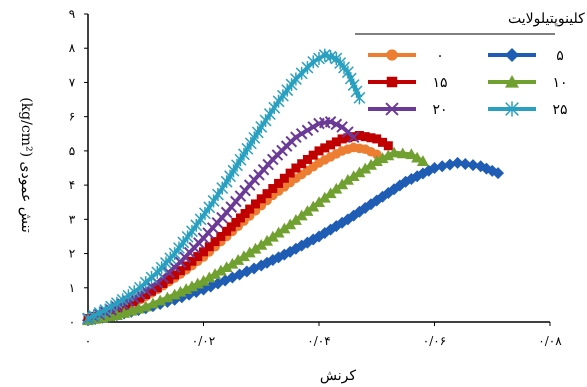 This screenshot has width=587, height=387. What do you see at coordinates (471, 64) in the screenshot?
I see `legend: درصد کلینوپتیلولایت ۰ ۵ ۱۵ ۱۰ ۲۰ ۲۵` at bounding box center [471, 64].